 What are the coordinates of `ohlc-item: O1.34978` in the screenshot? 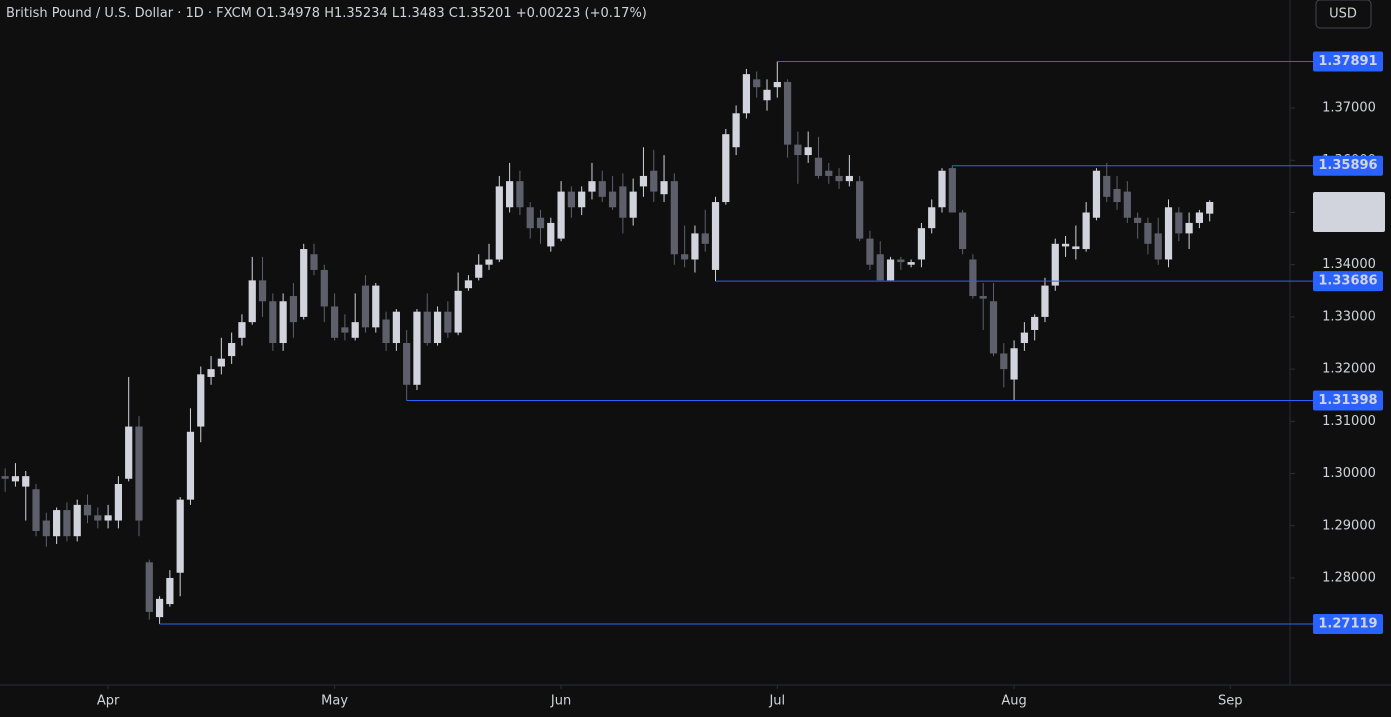 It's located at (288, 13).